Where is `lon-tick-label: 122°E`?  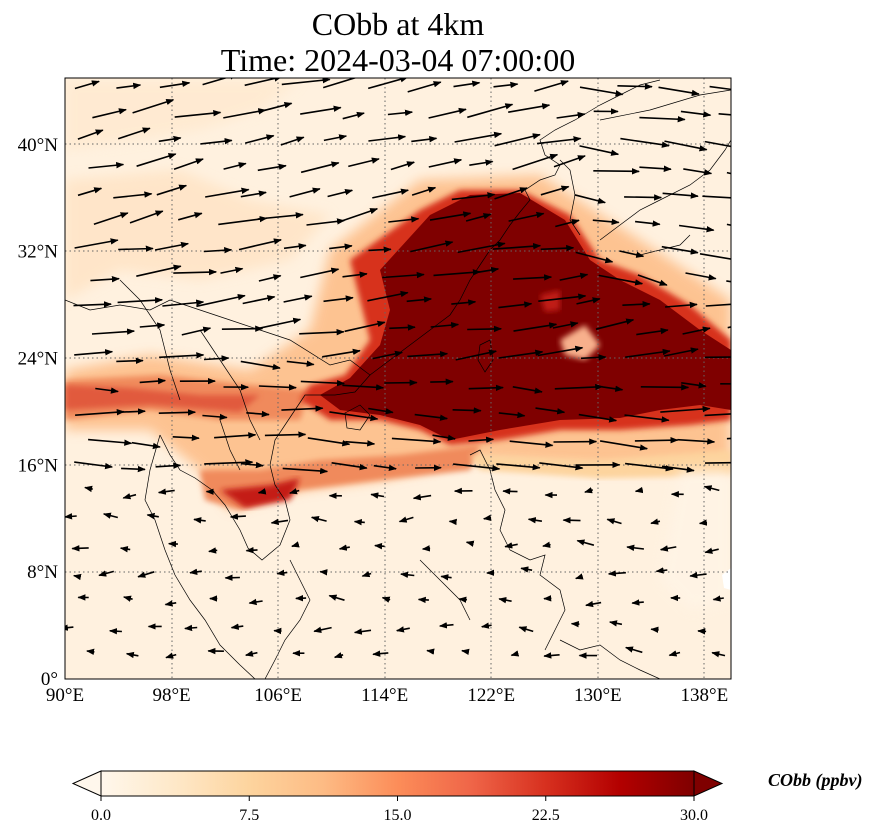 lon-tick-label: 122°E is located at coordinates (491, 695).